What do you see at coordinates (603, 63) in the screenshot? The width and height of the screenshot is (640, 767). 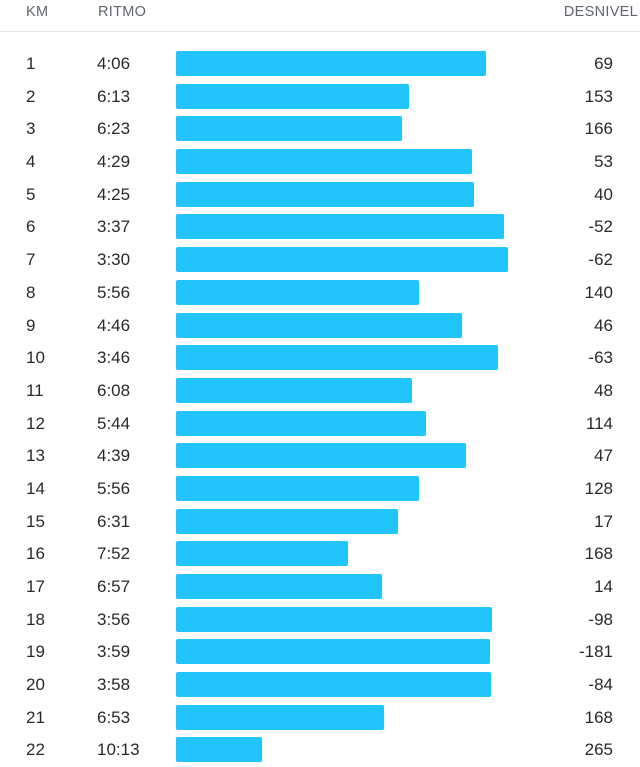 I see `split-elevation: 69` at bounding box center [603, 63].